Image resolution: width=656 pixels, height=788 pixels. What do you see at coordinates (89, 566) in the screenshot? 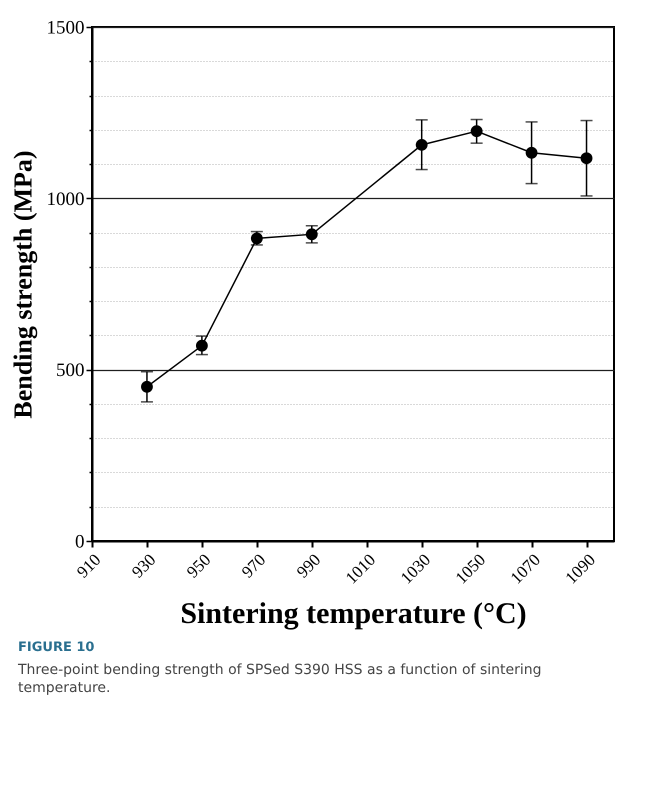
I see `x-tick-label: 910` at bounding box center [89, 566].